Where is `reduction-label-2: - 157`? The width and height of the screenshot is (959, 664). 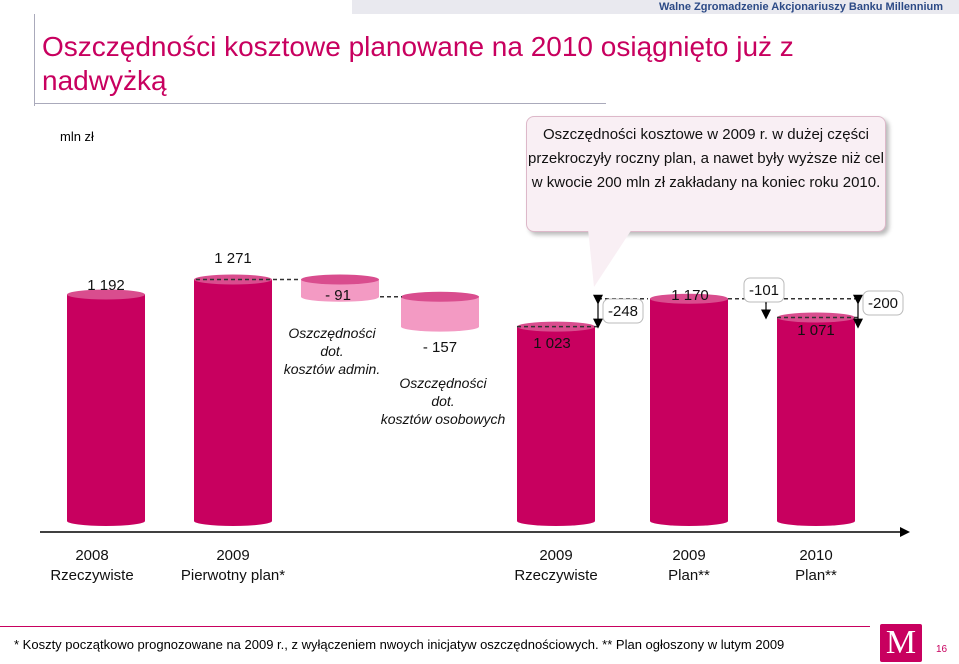
reduction-label-2: - 157 is located at coordinates (440, 347).